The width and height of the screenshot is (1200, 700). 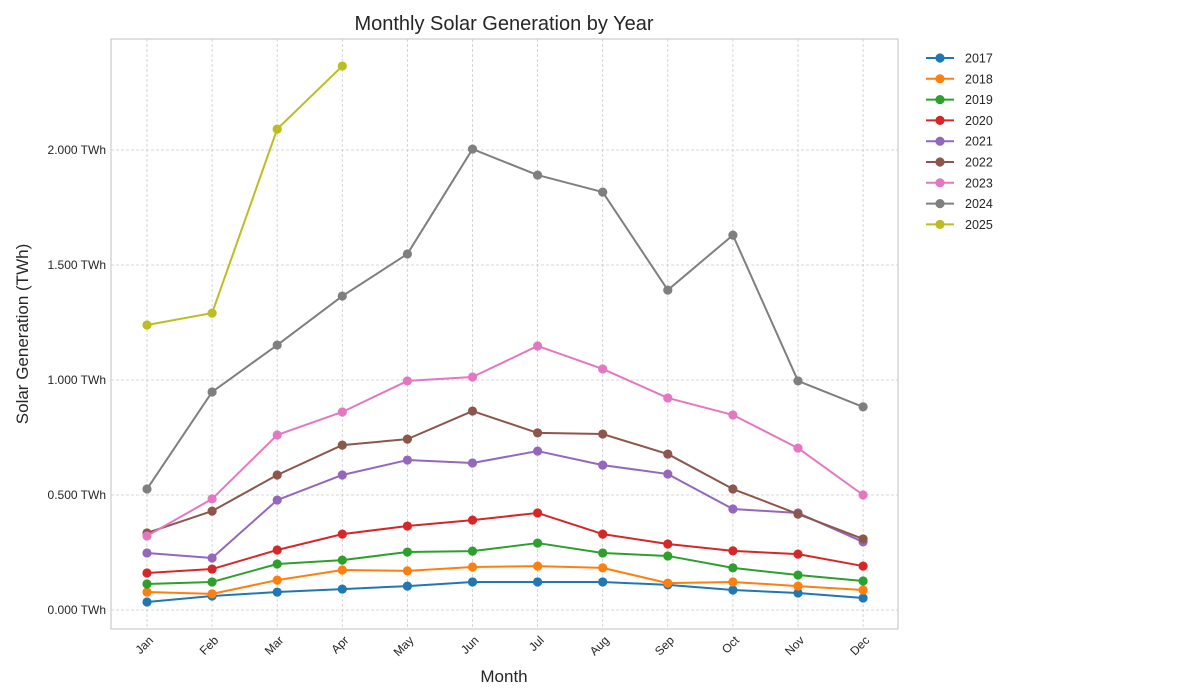 I want to click on x-axis-label: Month, so click(x=503, y=676).